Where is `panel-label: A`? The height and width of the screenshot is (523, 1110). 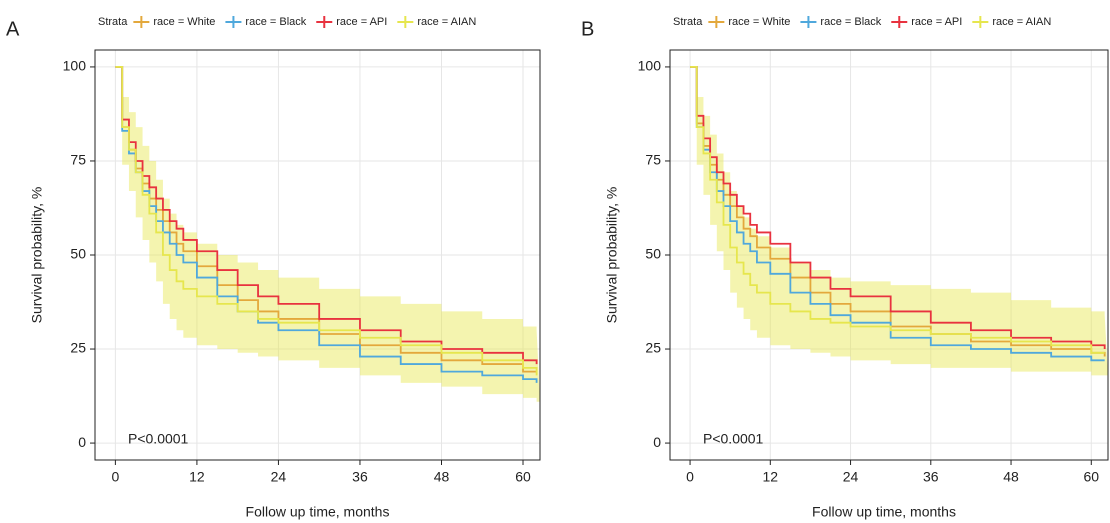 panel-label: A is located at coordinates (13, 29).